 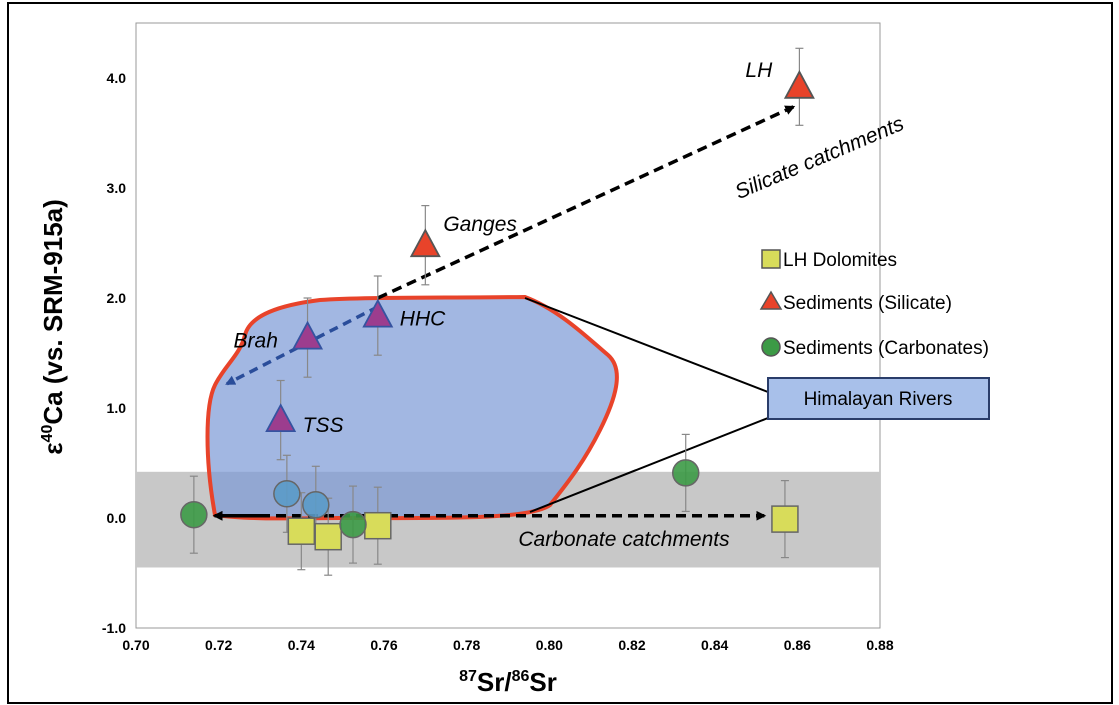 I want to click on y-axis-sup: 40, so click(x=47, y=434).